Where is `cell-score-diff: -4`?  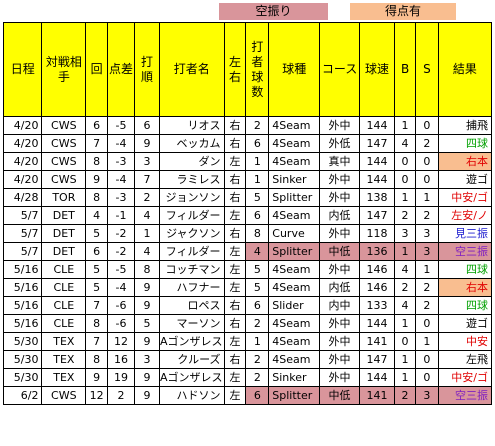
cell-score-diff: -4 is located at coordinates (121, 179).